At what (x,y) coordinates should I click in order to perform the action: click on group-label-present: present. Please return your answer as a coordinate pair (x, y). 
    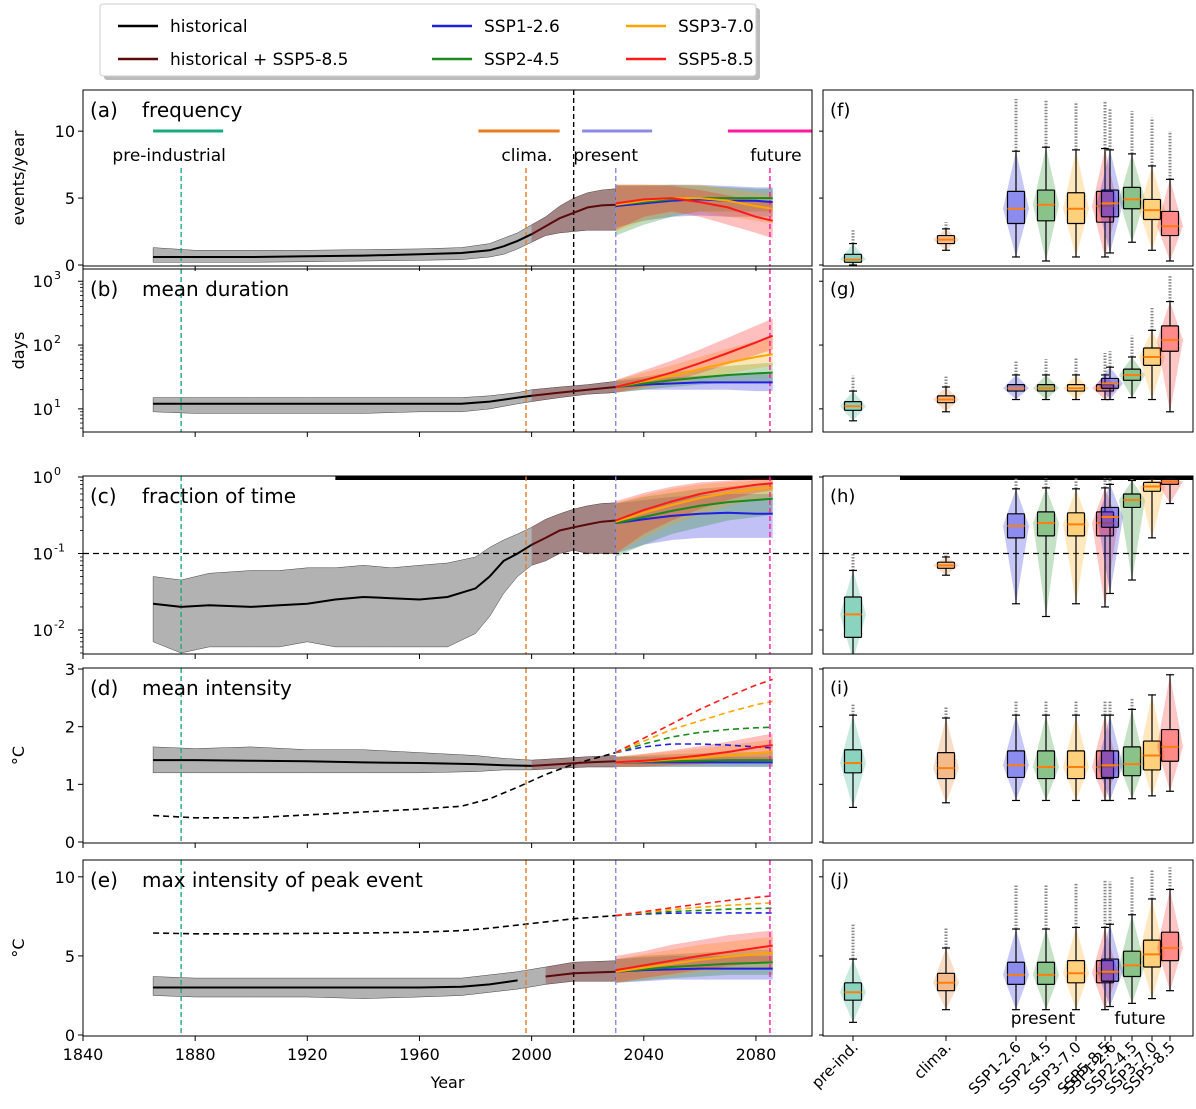
    Looking at the image, I should click on (1043, 1019).